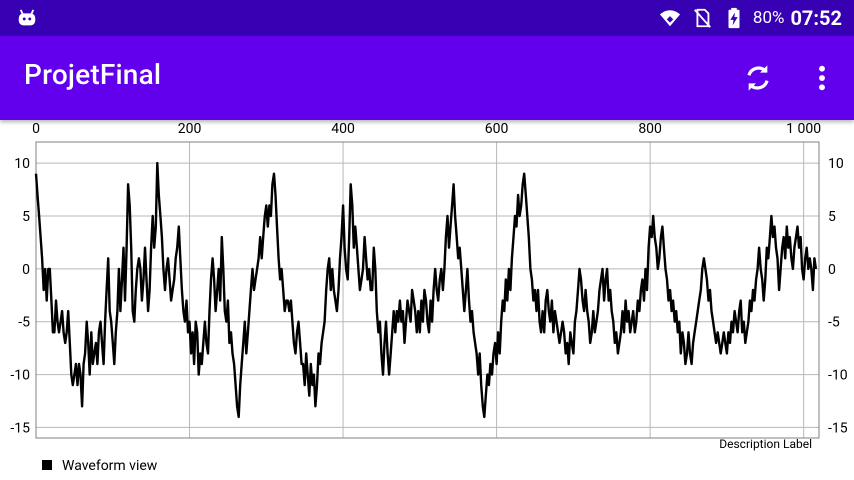  Describe the element at coordinates (836, 164) in the screenshot. I see `y-tick-label-right: 10` at that location.